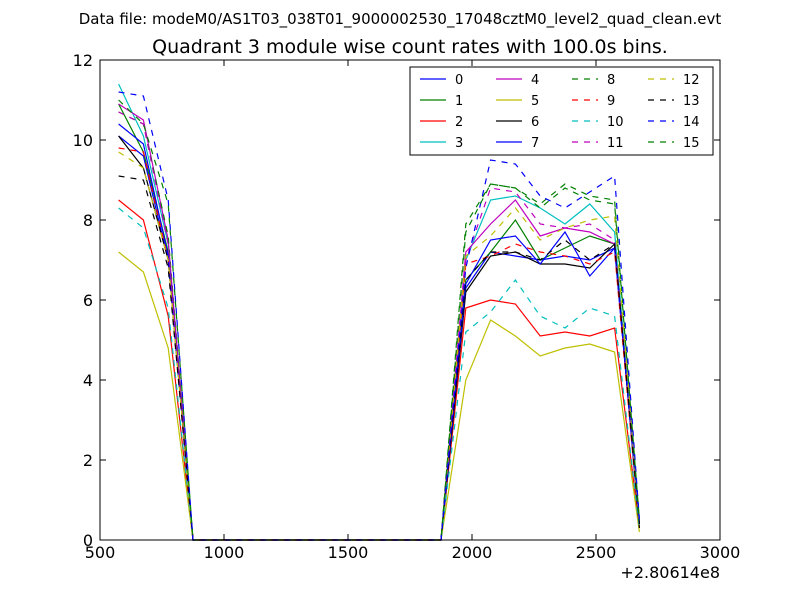 The image size is (800, 600). I want to click on x-tick-label: 2500, so click(596, 552).